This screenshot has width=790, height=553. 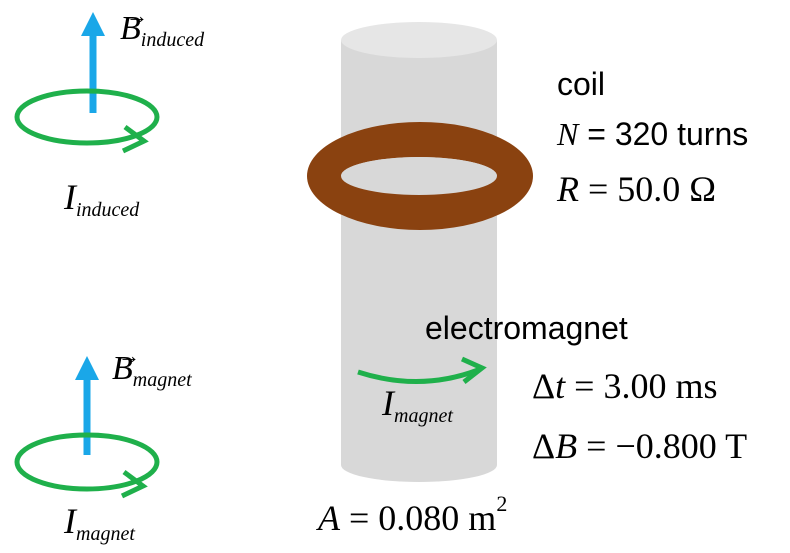 What do you see at coordinates (662, 446) in the screenshot?
I see `delta-b-value: = −0.800 T` at bounding box center [662, 446].